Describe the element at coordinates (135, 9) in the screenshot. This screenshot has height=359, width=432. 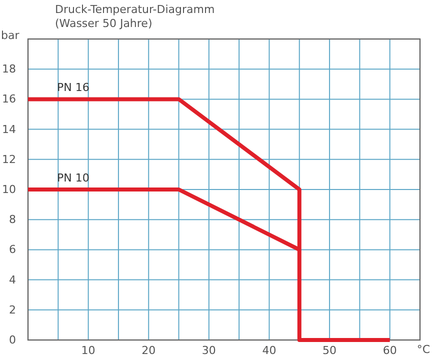
I see `chart-title: Druck-Temperatur-Diagramm` at that location.